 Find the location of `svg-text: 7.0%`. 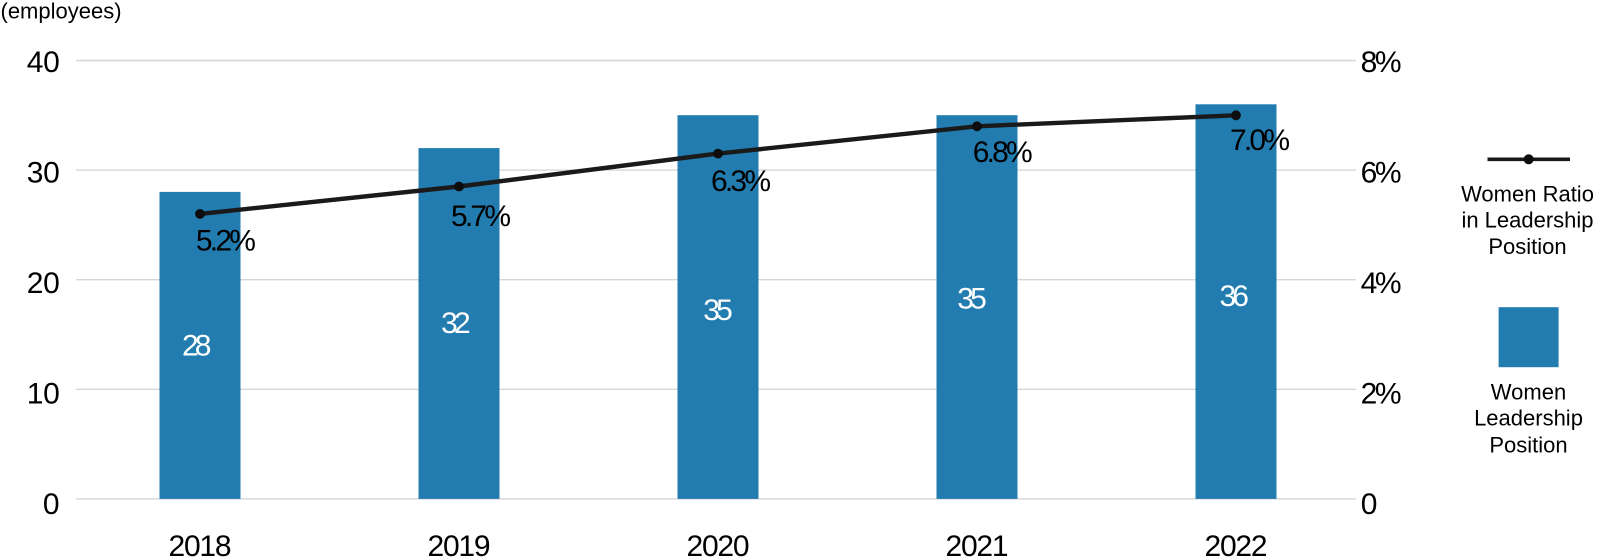

svg-text: 7.0% is located at coordinates (1260, 140).